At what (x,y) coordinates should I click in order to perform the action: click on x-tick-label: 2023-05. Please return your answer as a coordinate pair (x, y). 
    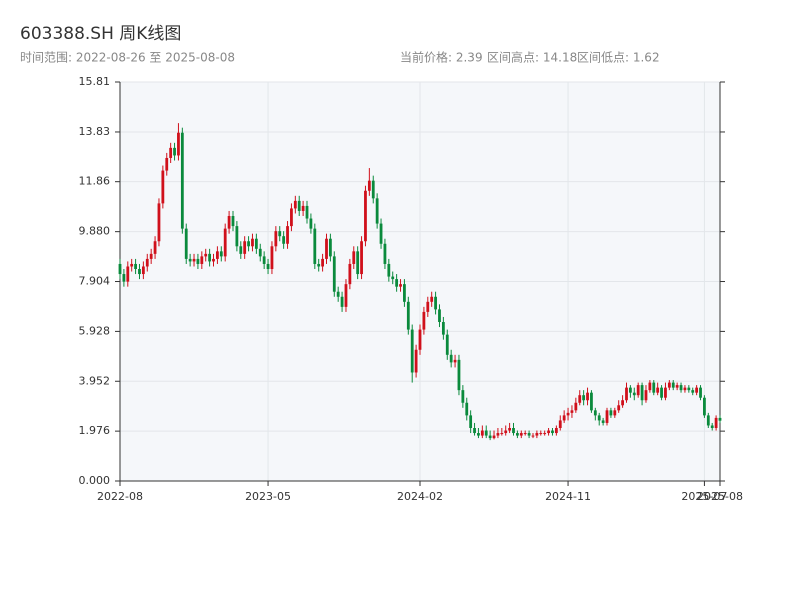
    Looking at the image, I should click on (268, 496).